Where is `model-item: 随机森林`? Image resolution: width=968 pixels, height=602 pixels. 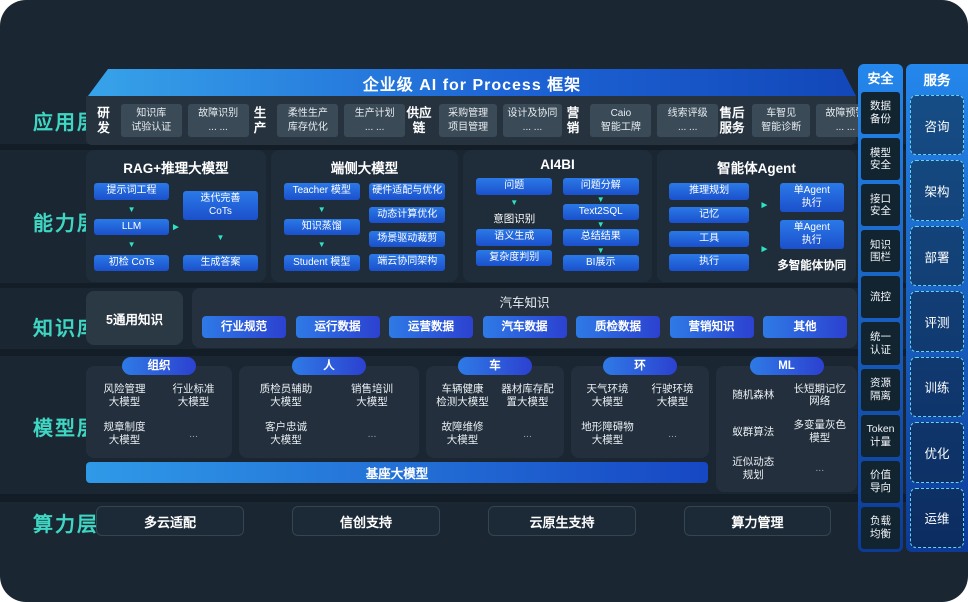 model-item: 随机森林 is located at coordinates (753, 395).